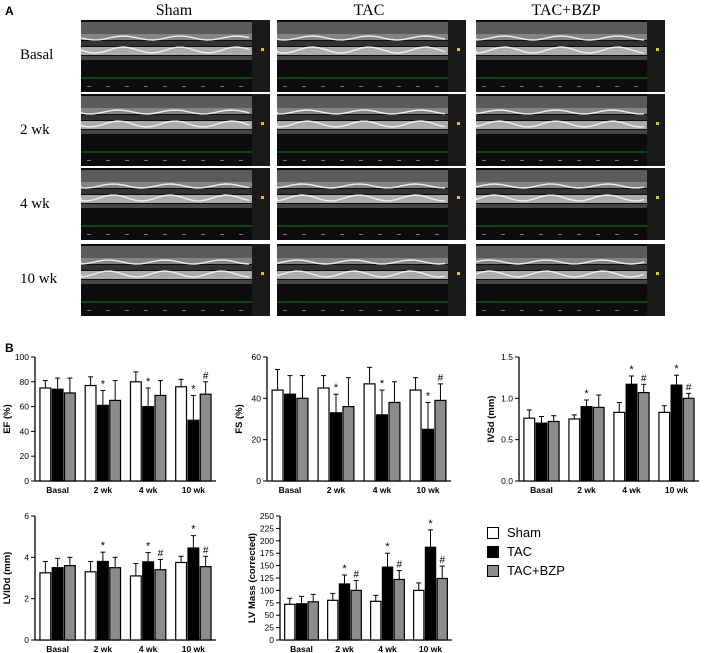 The height and width of the screenshot is (653, 709). I want to click on y-tick-label-ivsd-3: 1.5, so click(507, 357).